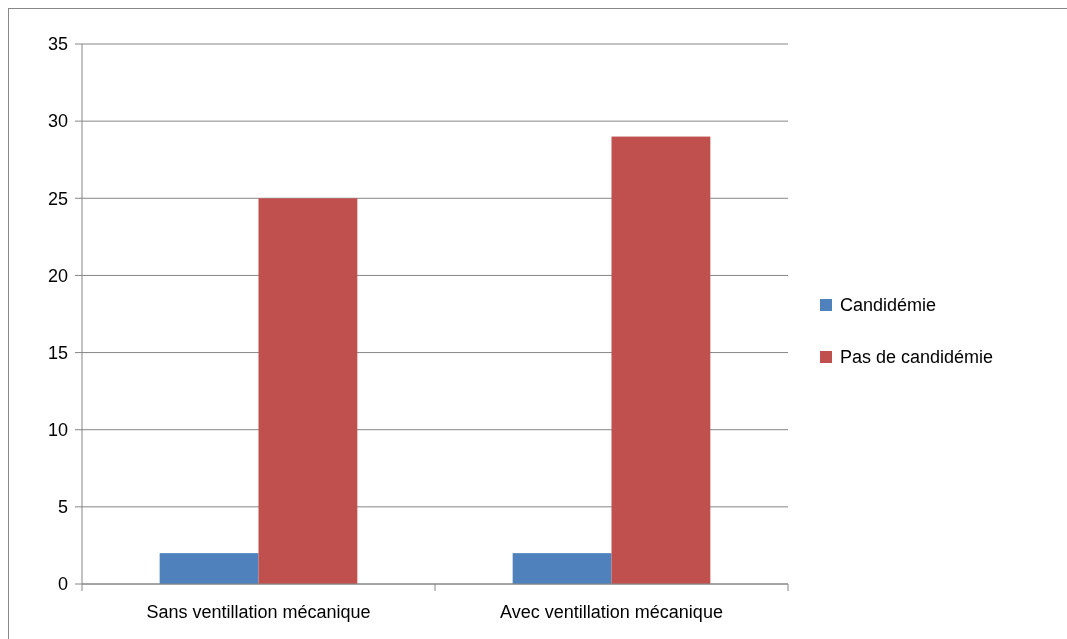 The width and height of the screenshot is (1067, 639). What do you see at coordinates (57, 430) in the screenshot?
I see `y-tick-label: 10` at bounding box center [57, 430].